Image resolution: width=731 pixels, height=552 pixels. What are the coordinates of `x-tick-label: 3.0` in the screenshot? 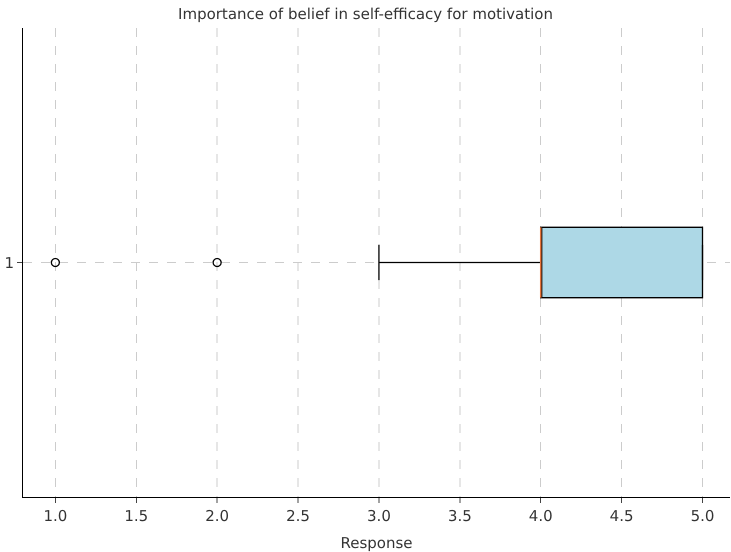 It's located at (379, 516).